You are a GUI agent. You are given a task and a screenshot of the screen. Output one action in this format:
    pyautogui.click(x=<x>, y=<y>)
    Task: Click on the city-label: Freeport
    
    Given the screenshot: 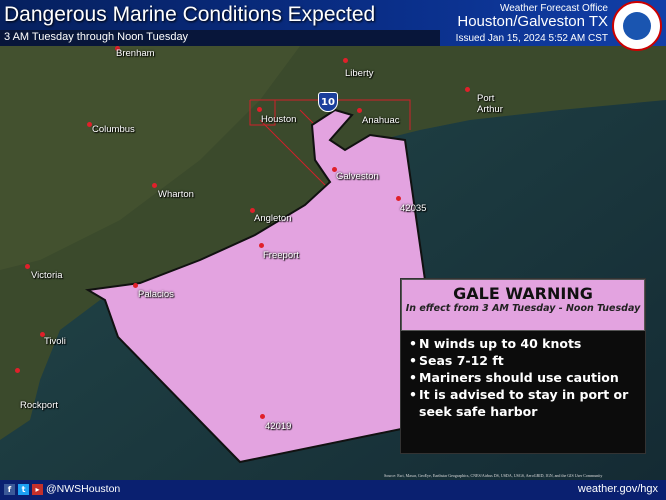 What is the action you would take?
    pyautogui.click(x=281, y=255)
    